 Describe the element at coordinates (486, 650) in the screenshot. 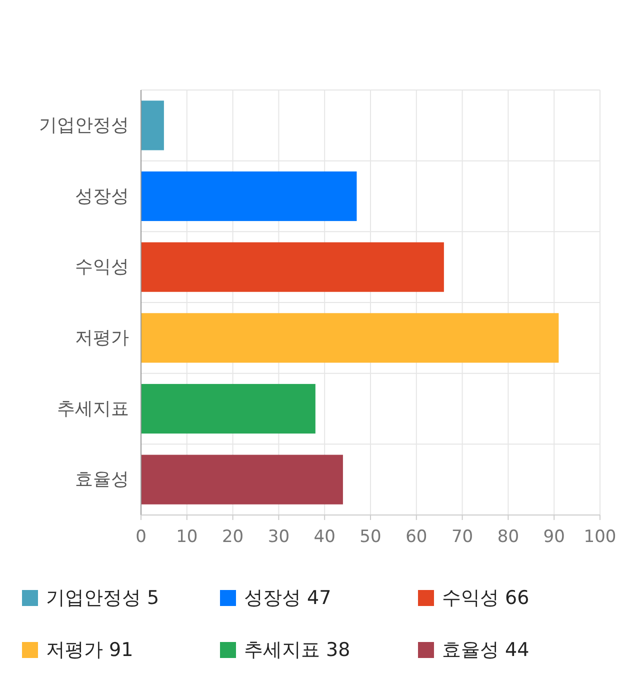

I see `legend-label: 효율성 44` at that location.